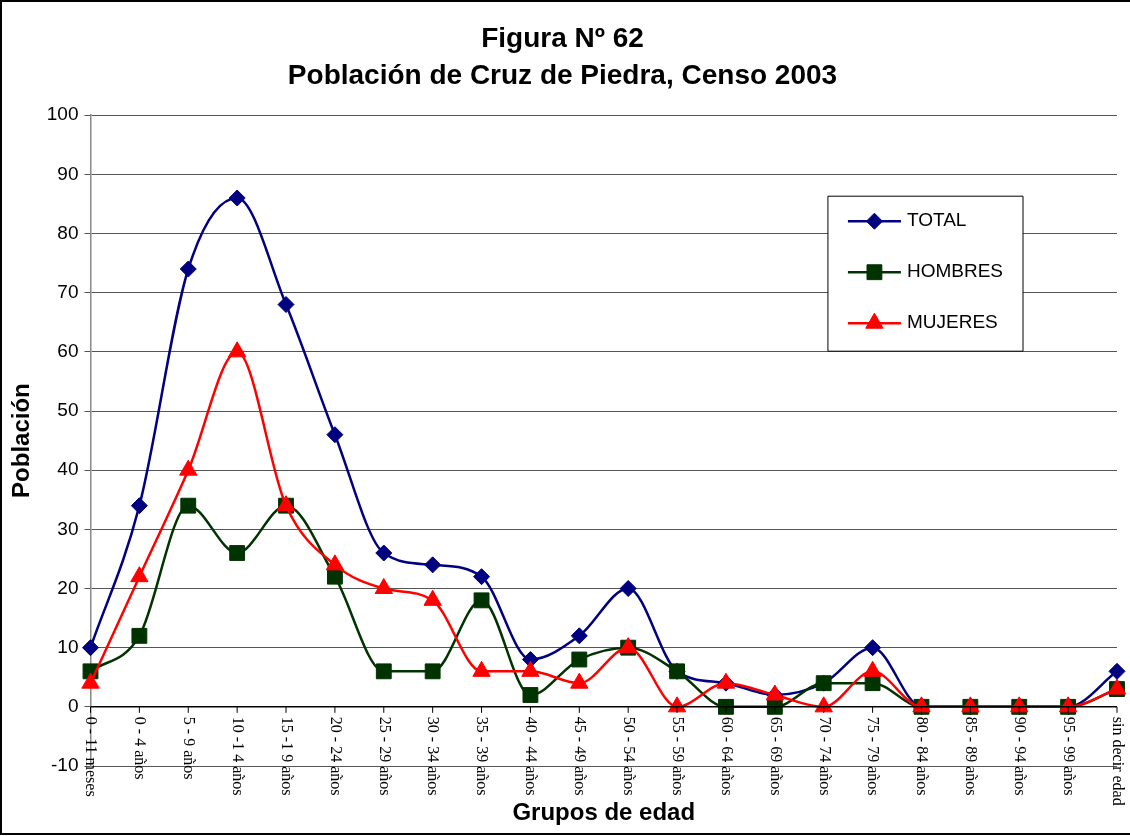 Image resolution: width=1130 pixels, height=836 pixels. Describe the element at coordinates (955, 271) in the screenshot. I see `legend-label: HOMBRES` at that location.